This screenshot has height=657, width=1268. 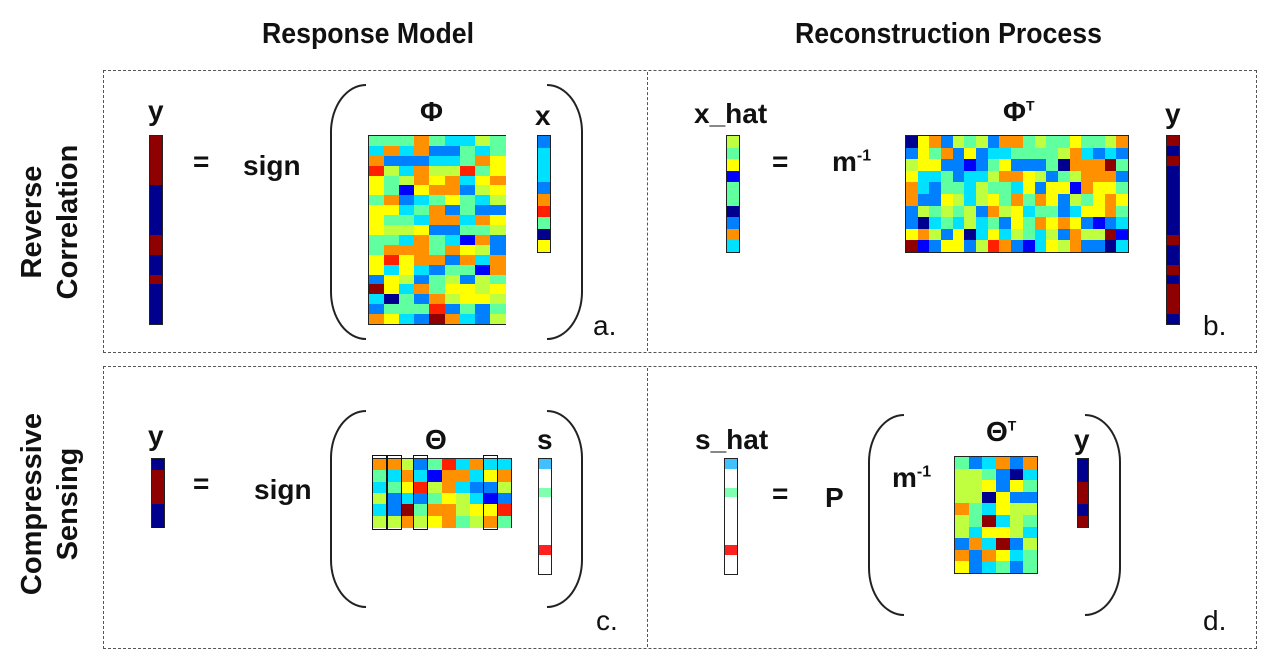 I want to click on y-response-vector, so click(x=1083, y=493).